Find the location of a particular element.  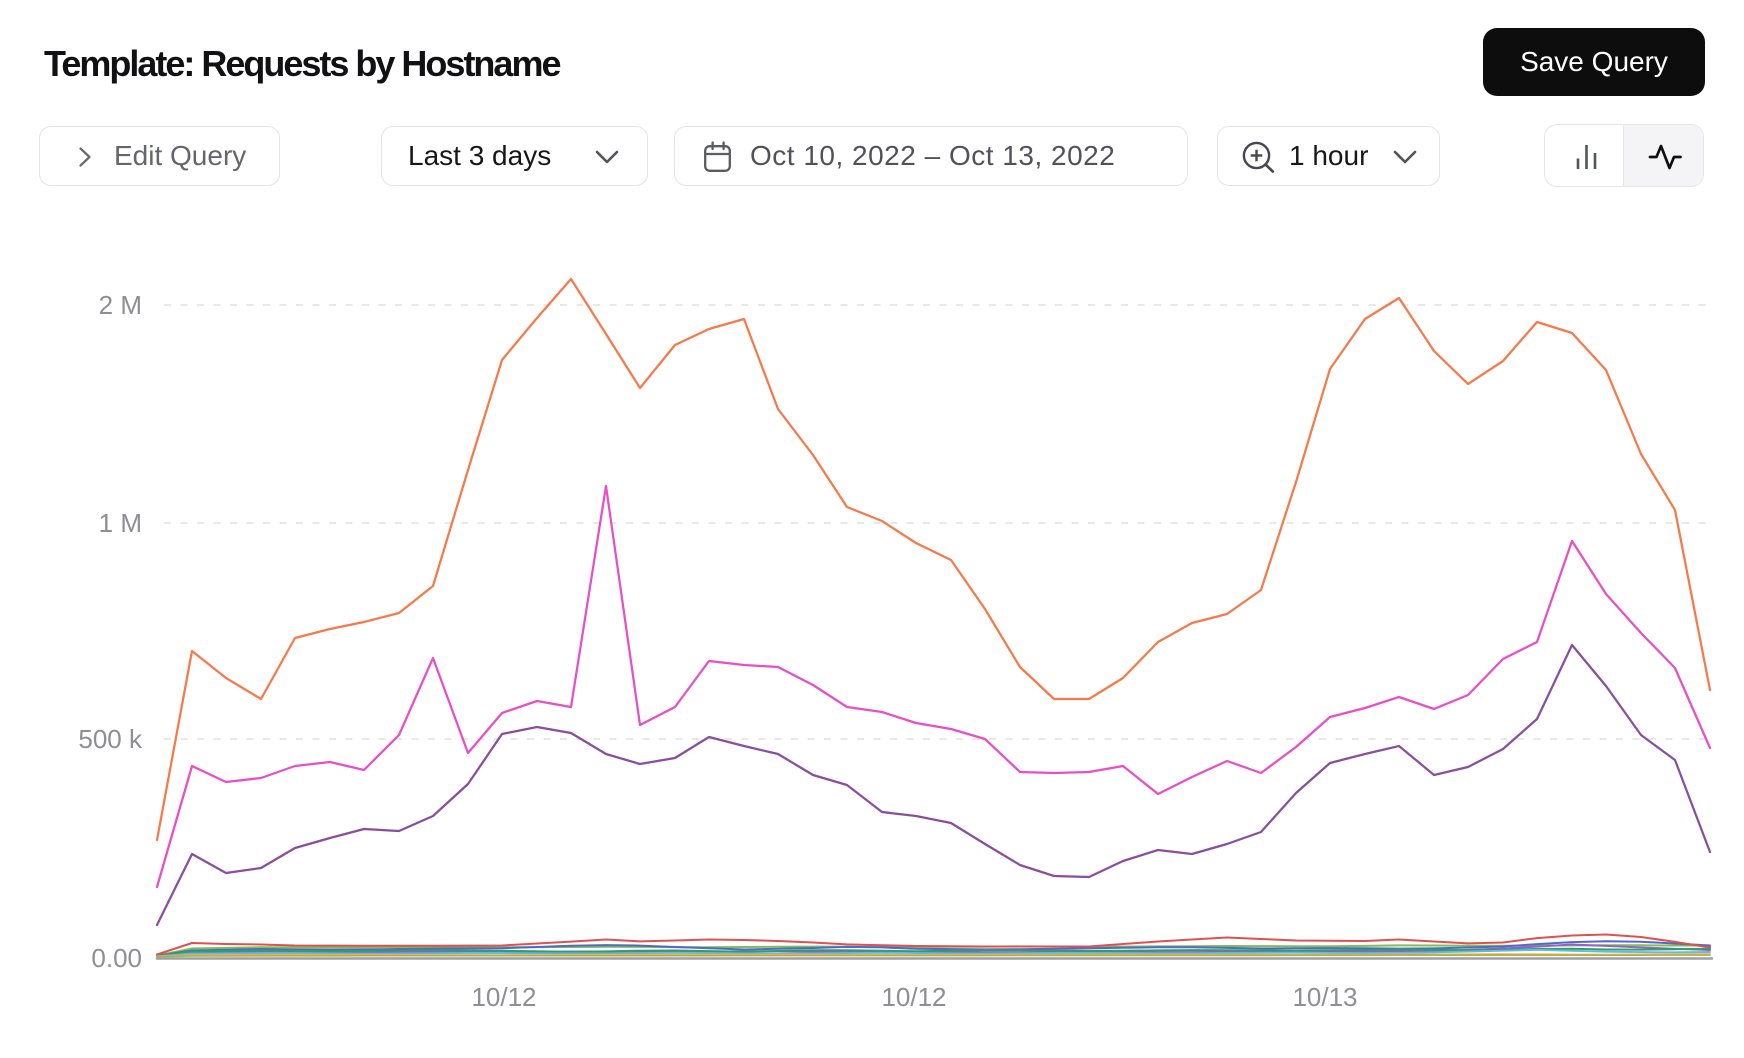

svg-text: 0.00 is located at coordinates (116, 958).